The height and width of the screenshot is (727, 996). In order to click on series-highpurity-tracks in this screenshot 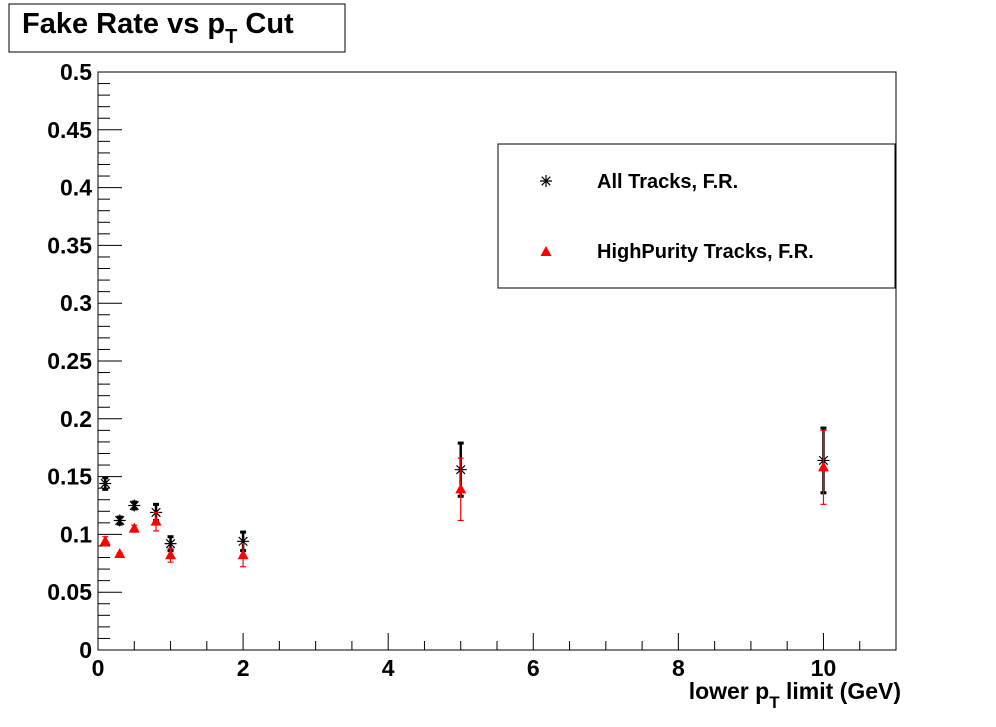, I will do `click(464, 498)`.